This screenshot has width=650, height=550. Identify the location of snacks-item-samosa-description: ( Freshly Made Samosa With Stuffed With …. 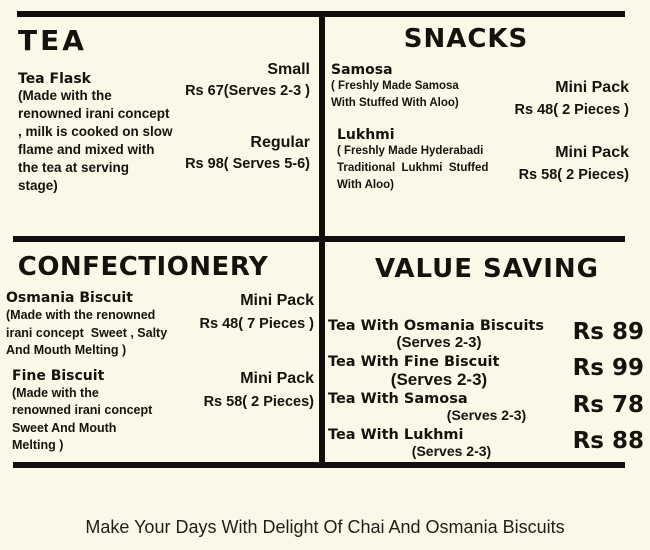
(395, 94).